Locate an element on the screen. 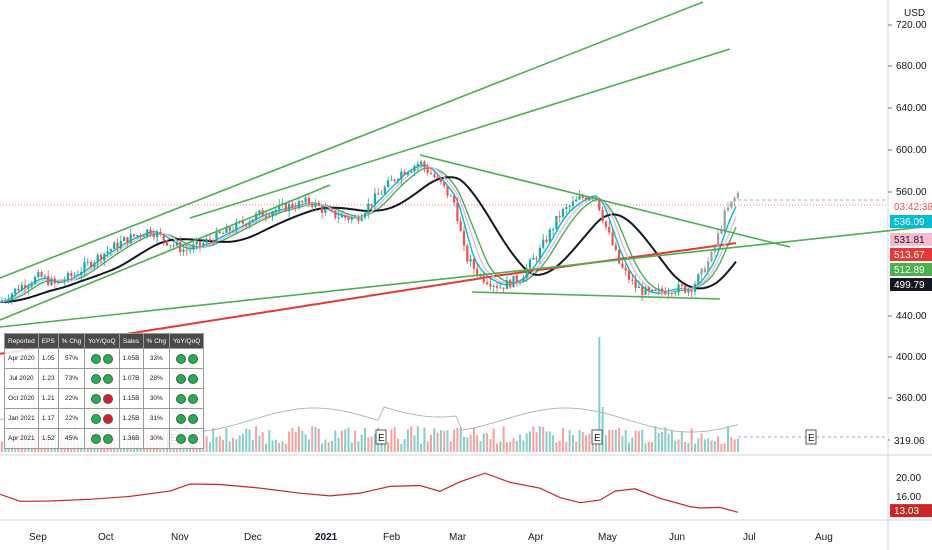  trendline is located at coordinates (165, 252).